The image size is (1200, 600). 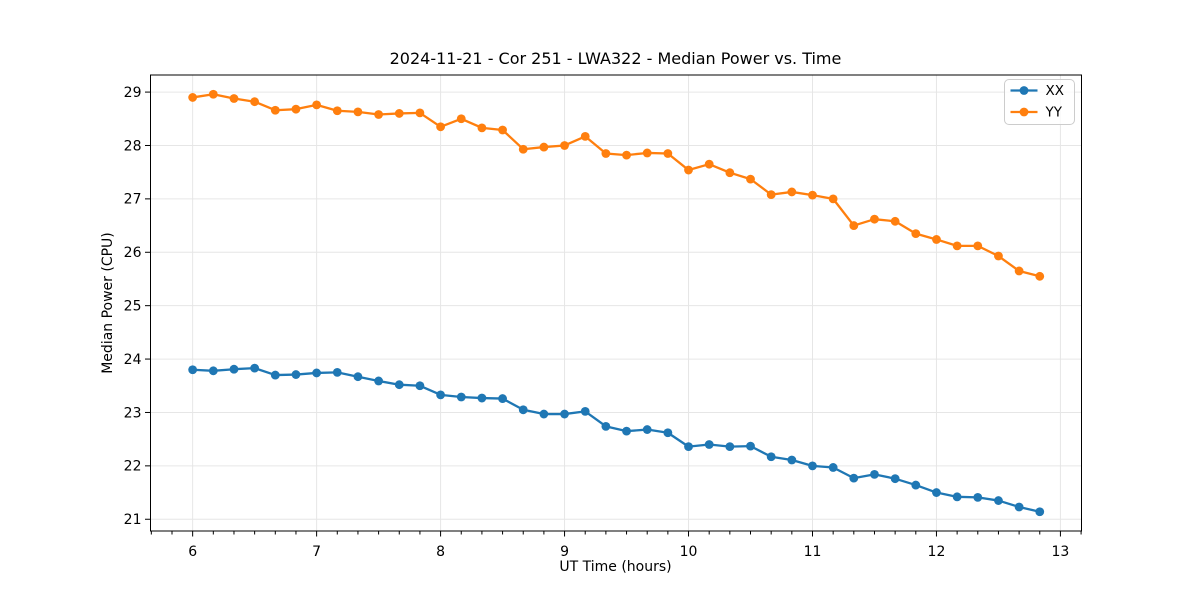 I want to click on legend: XX YY, so click(x=1039, y=102).